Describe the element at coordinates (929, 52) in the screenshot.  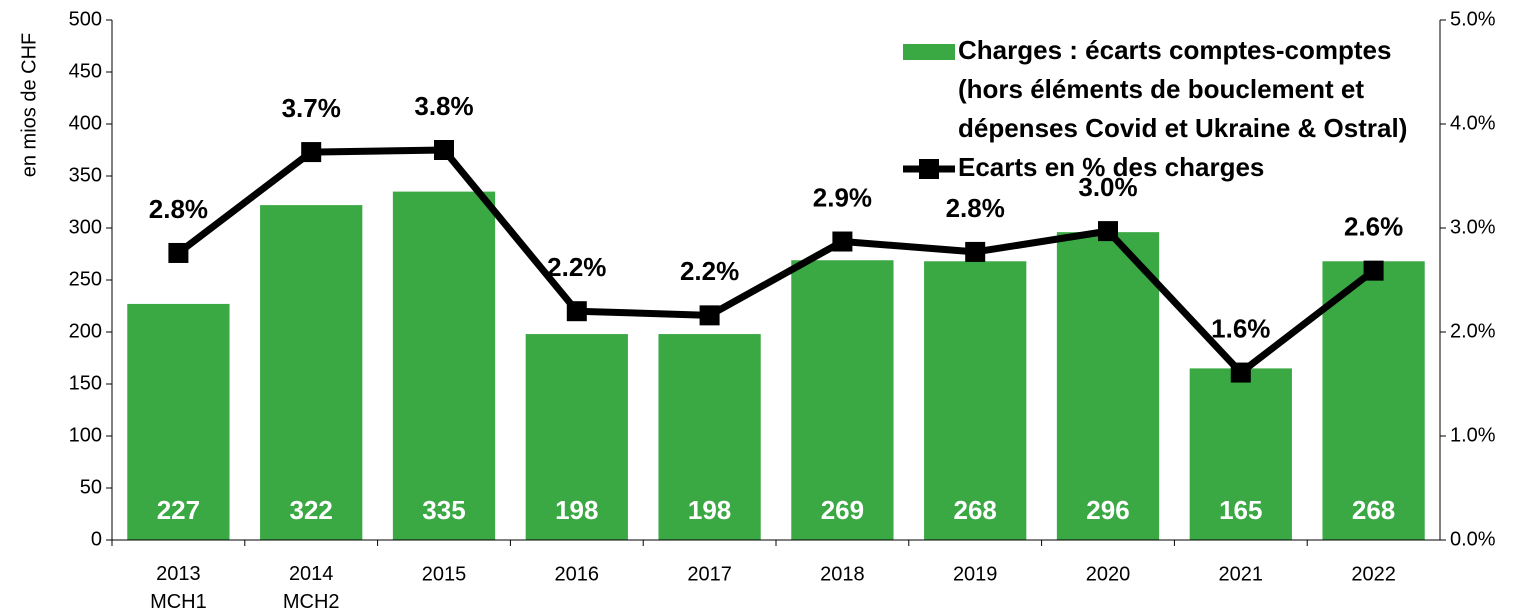
I see `legend-swatch` at that location.